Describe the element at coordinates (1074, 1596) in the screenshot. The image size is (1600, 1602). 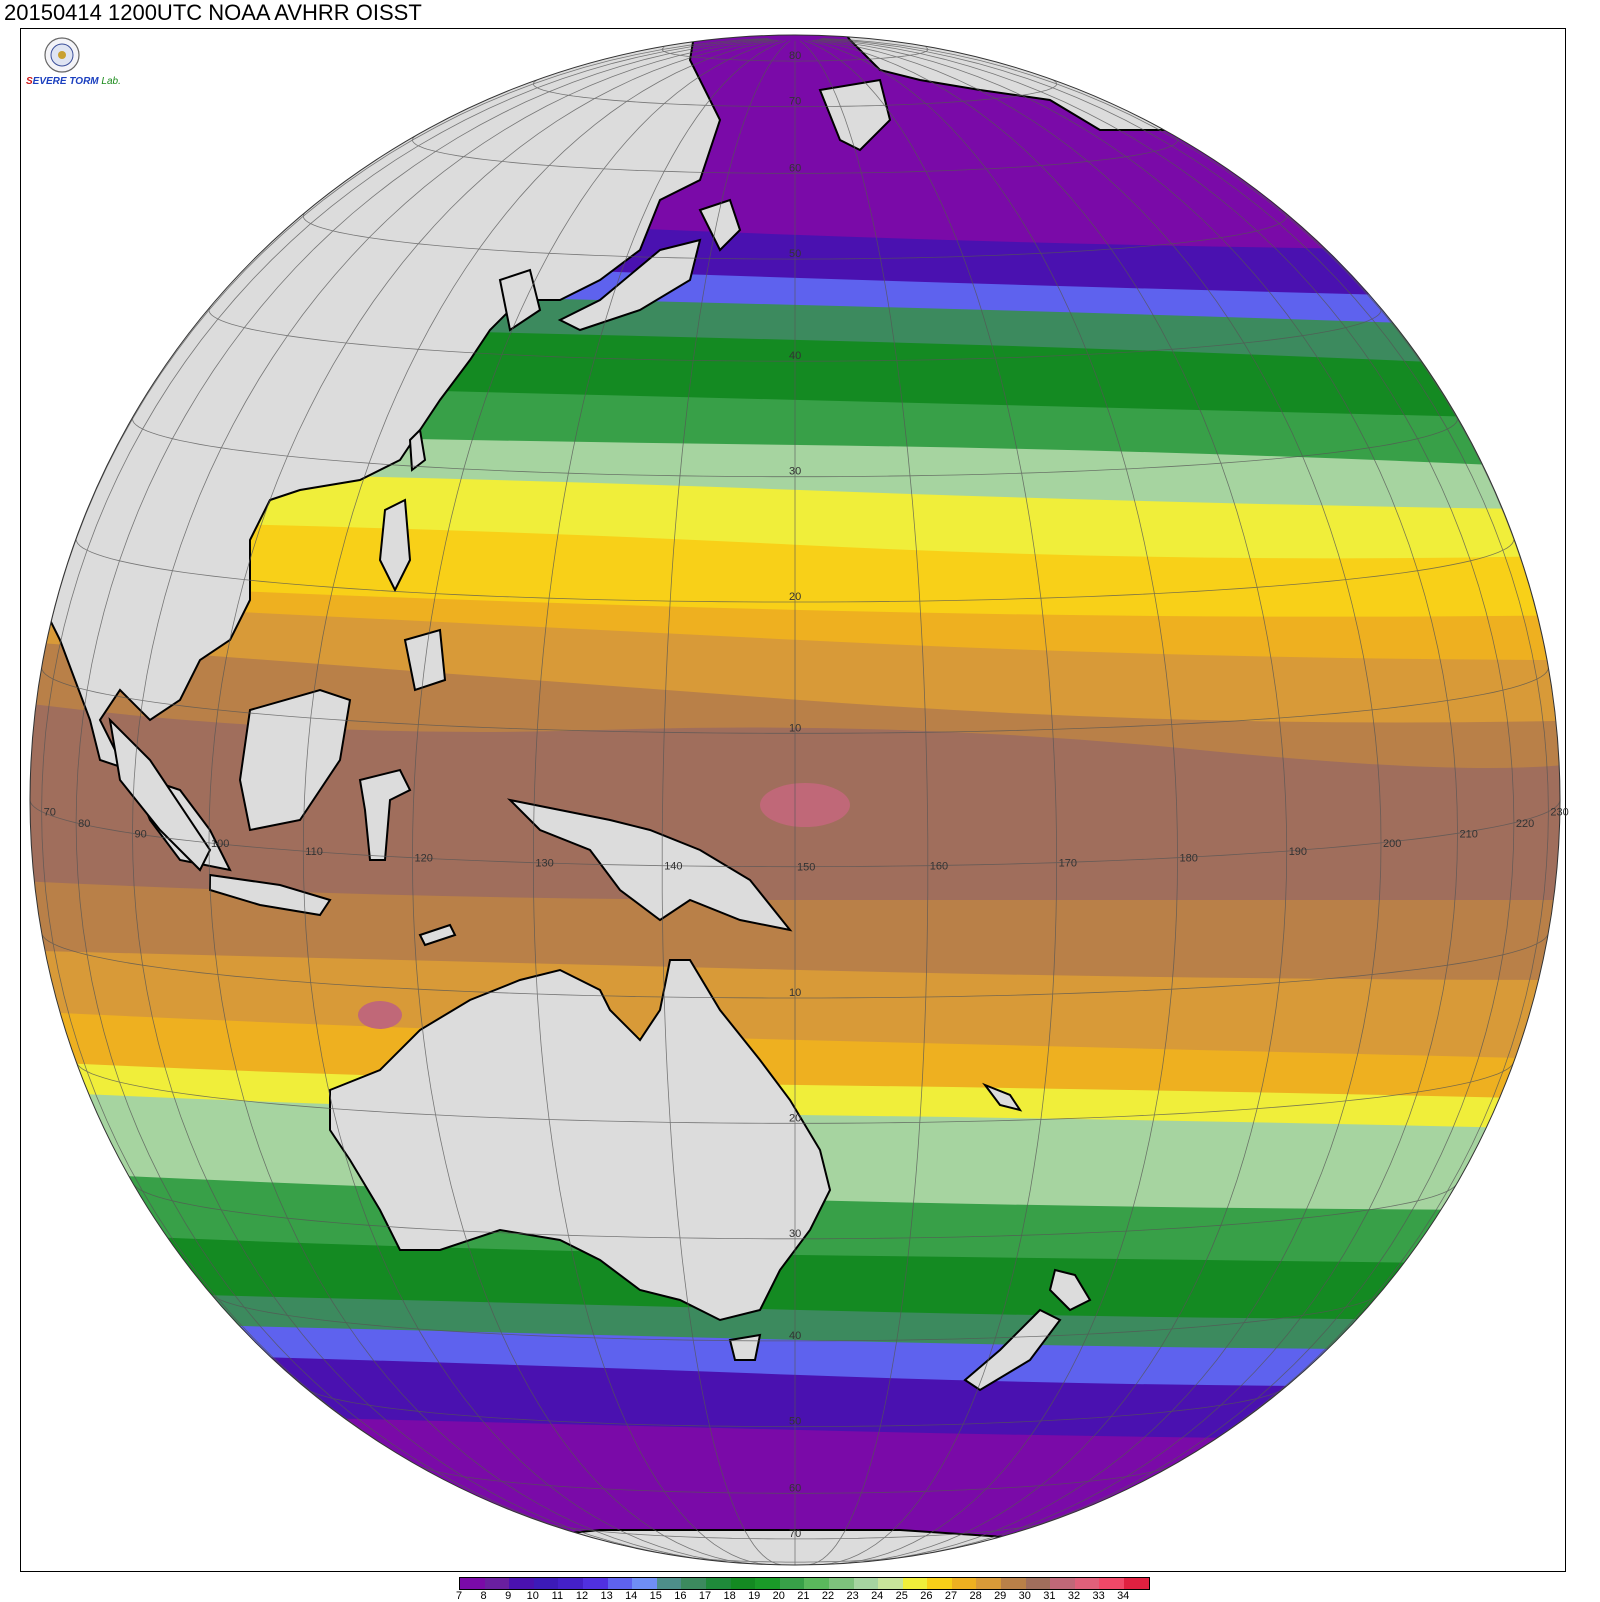
I see `colorbar-tick-label: 32` at that location.